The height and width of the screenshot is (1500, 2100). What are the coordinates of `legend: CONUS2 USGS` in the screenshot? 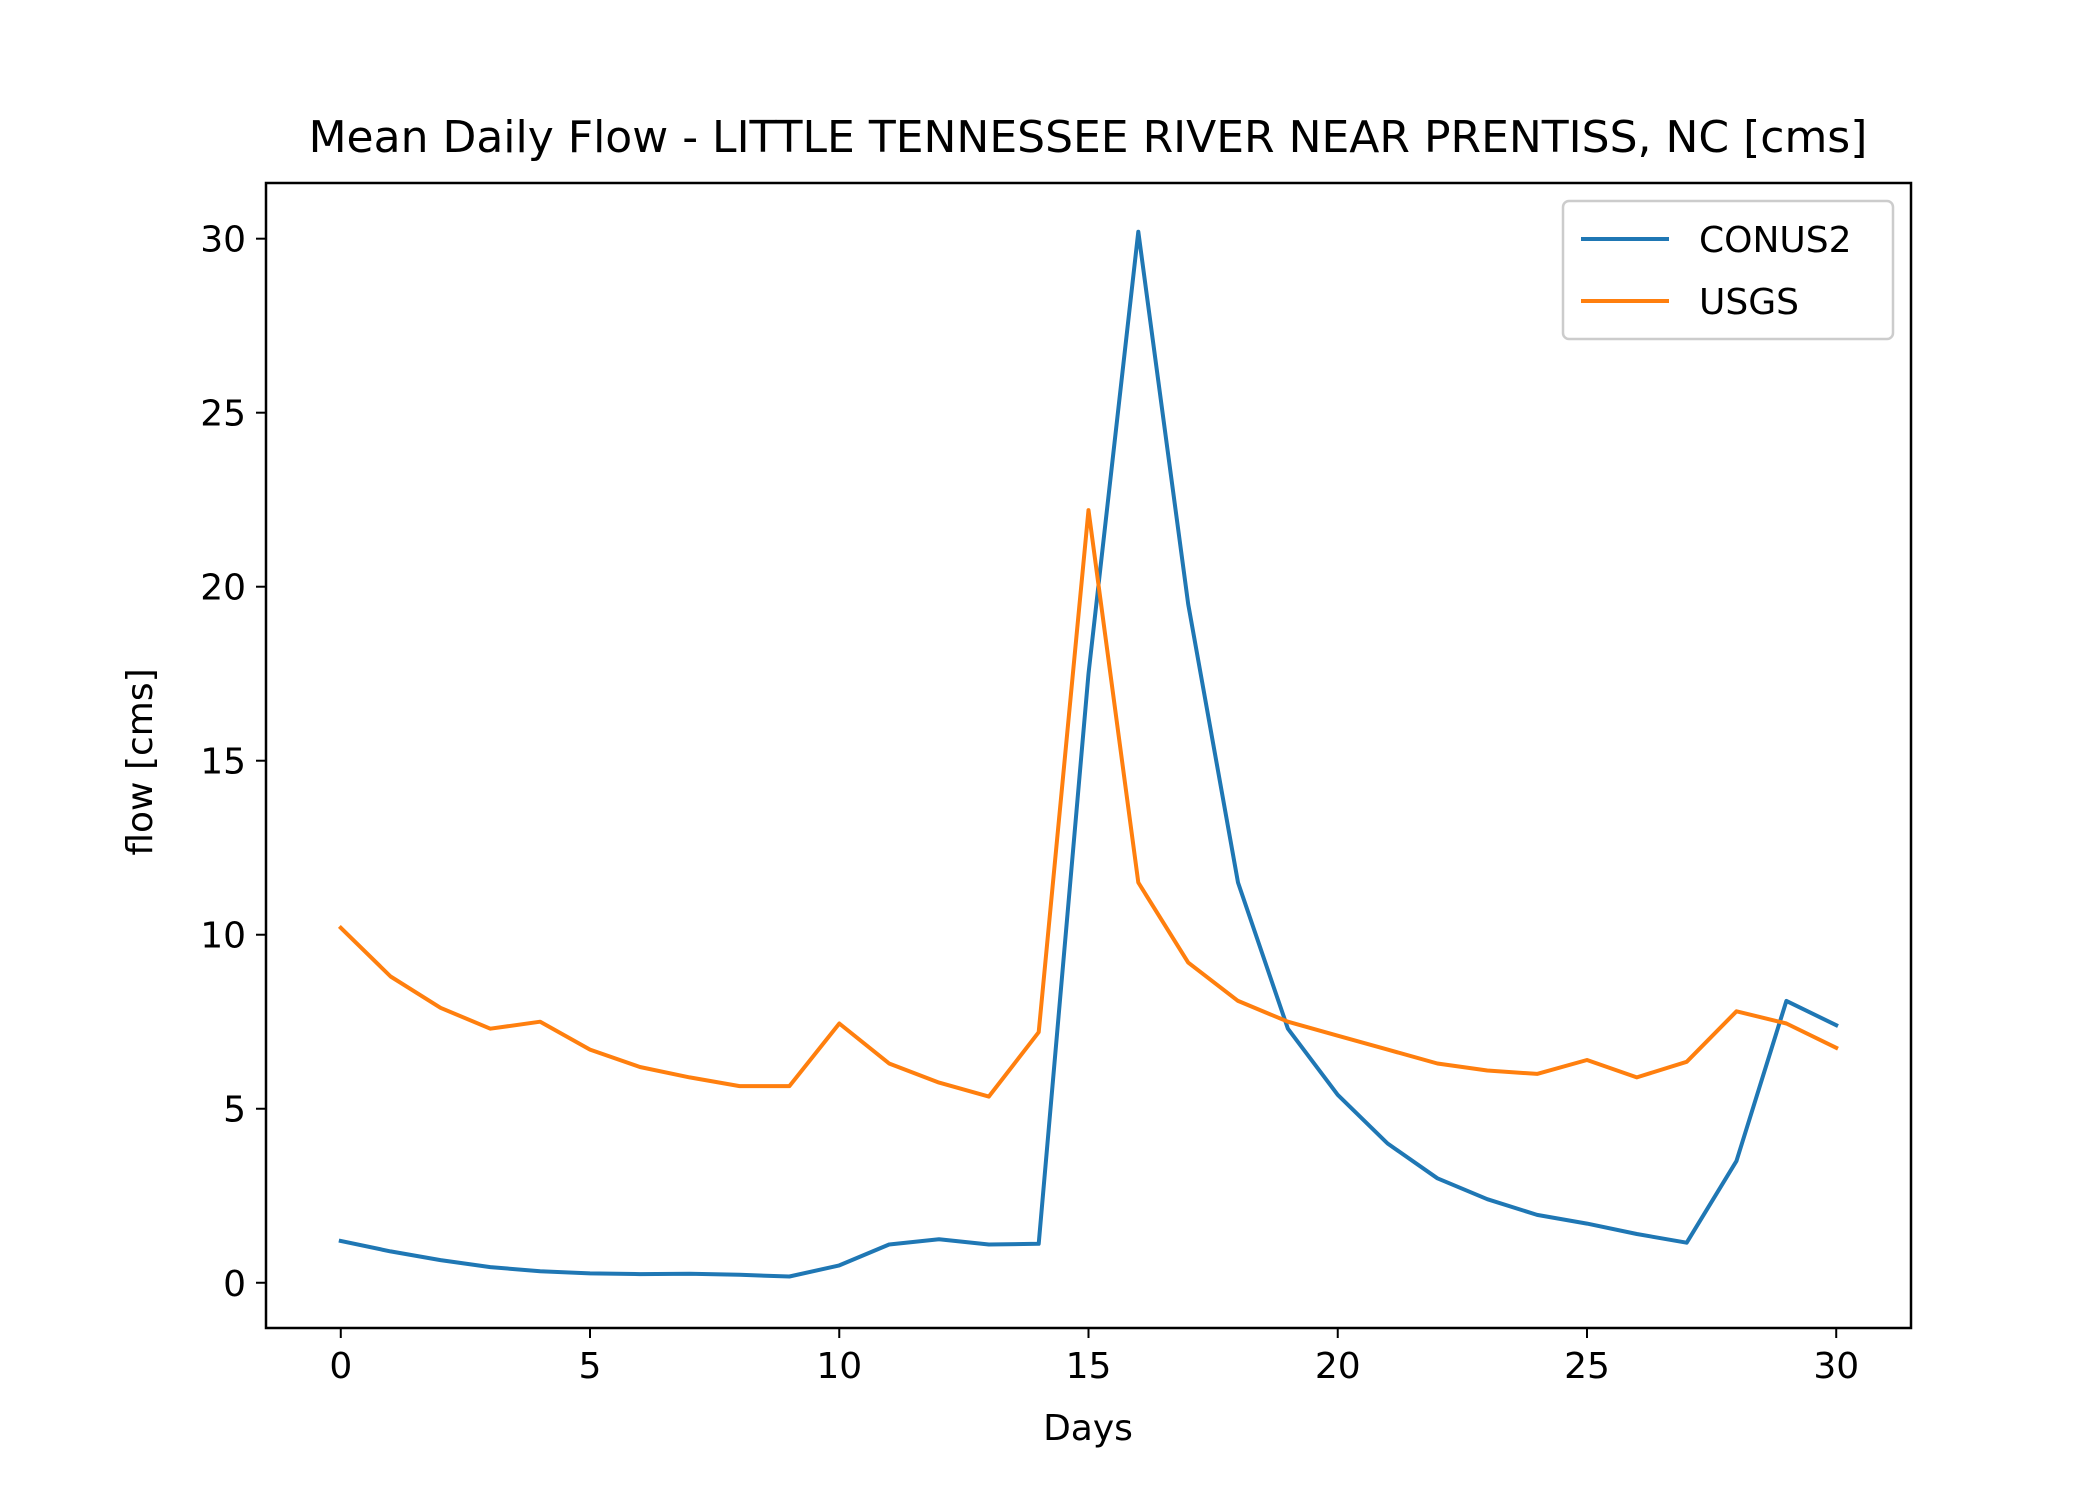 It's located at (1728, 270).